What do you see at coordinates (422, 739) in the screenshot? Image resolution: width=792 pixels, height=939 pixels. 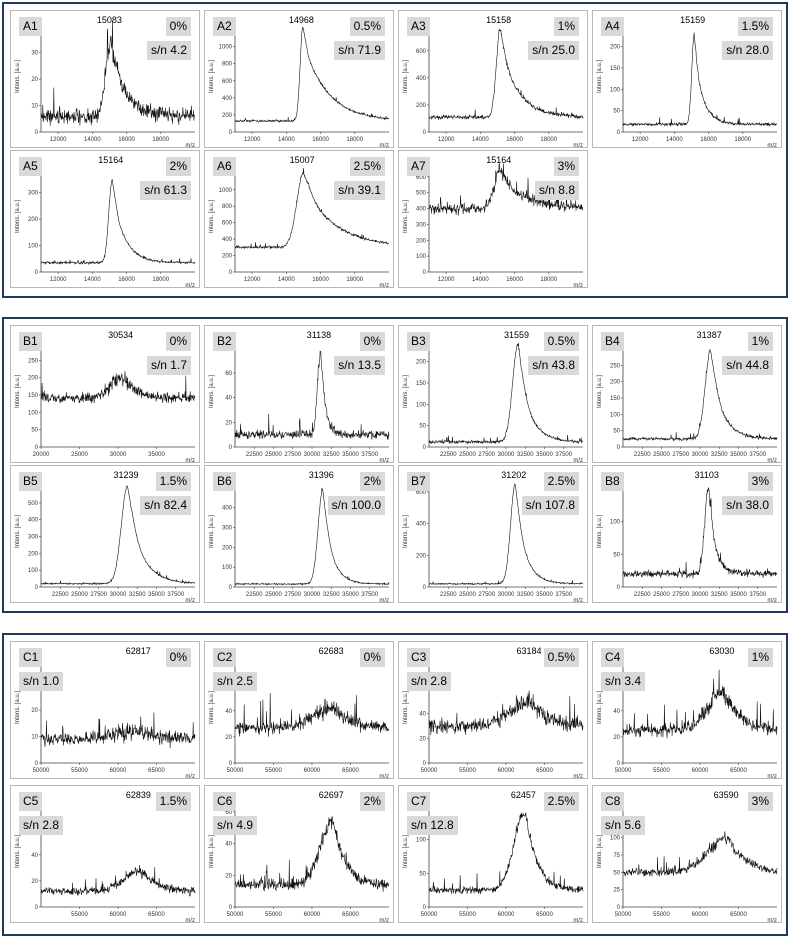 I see `y-tick-label: 20` at bounding box center [422, 739].